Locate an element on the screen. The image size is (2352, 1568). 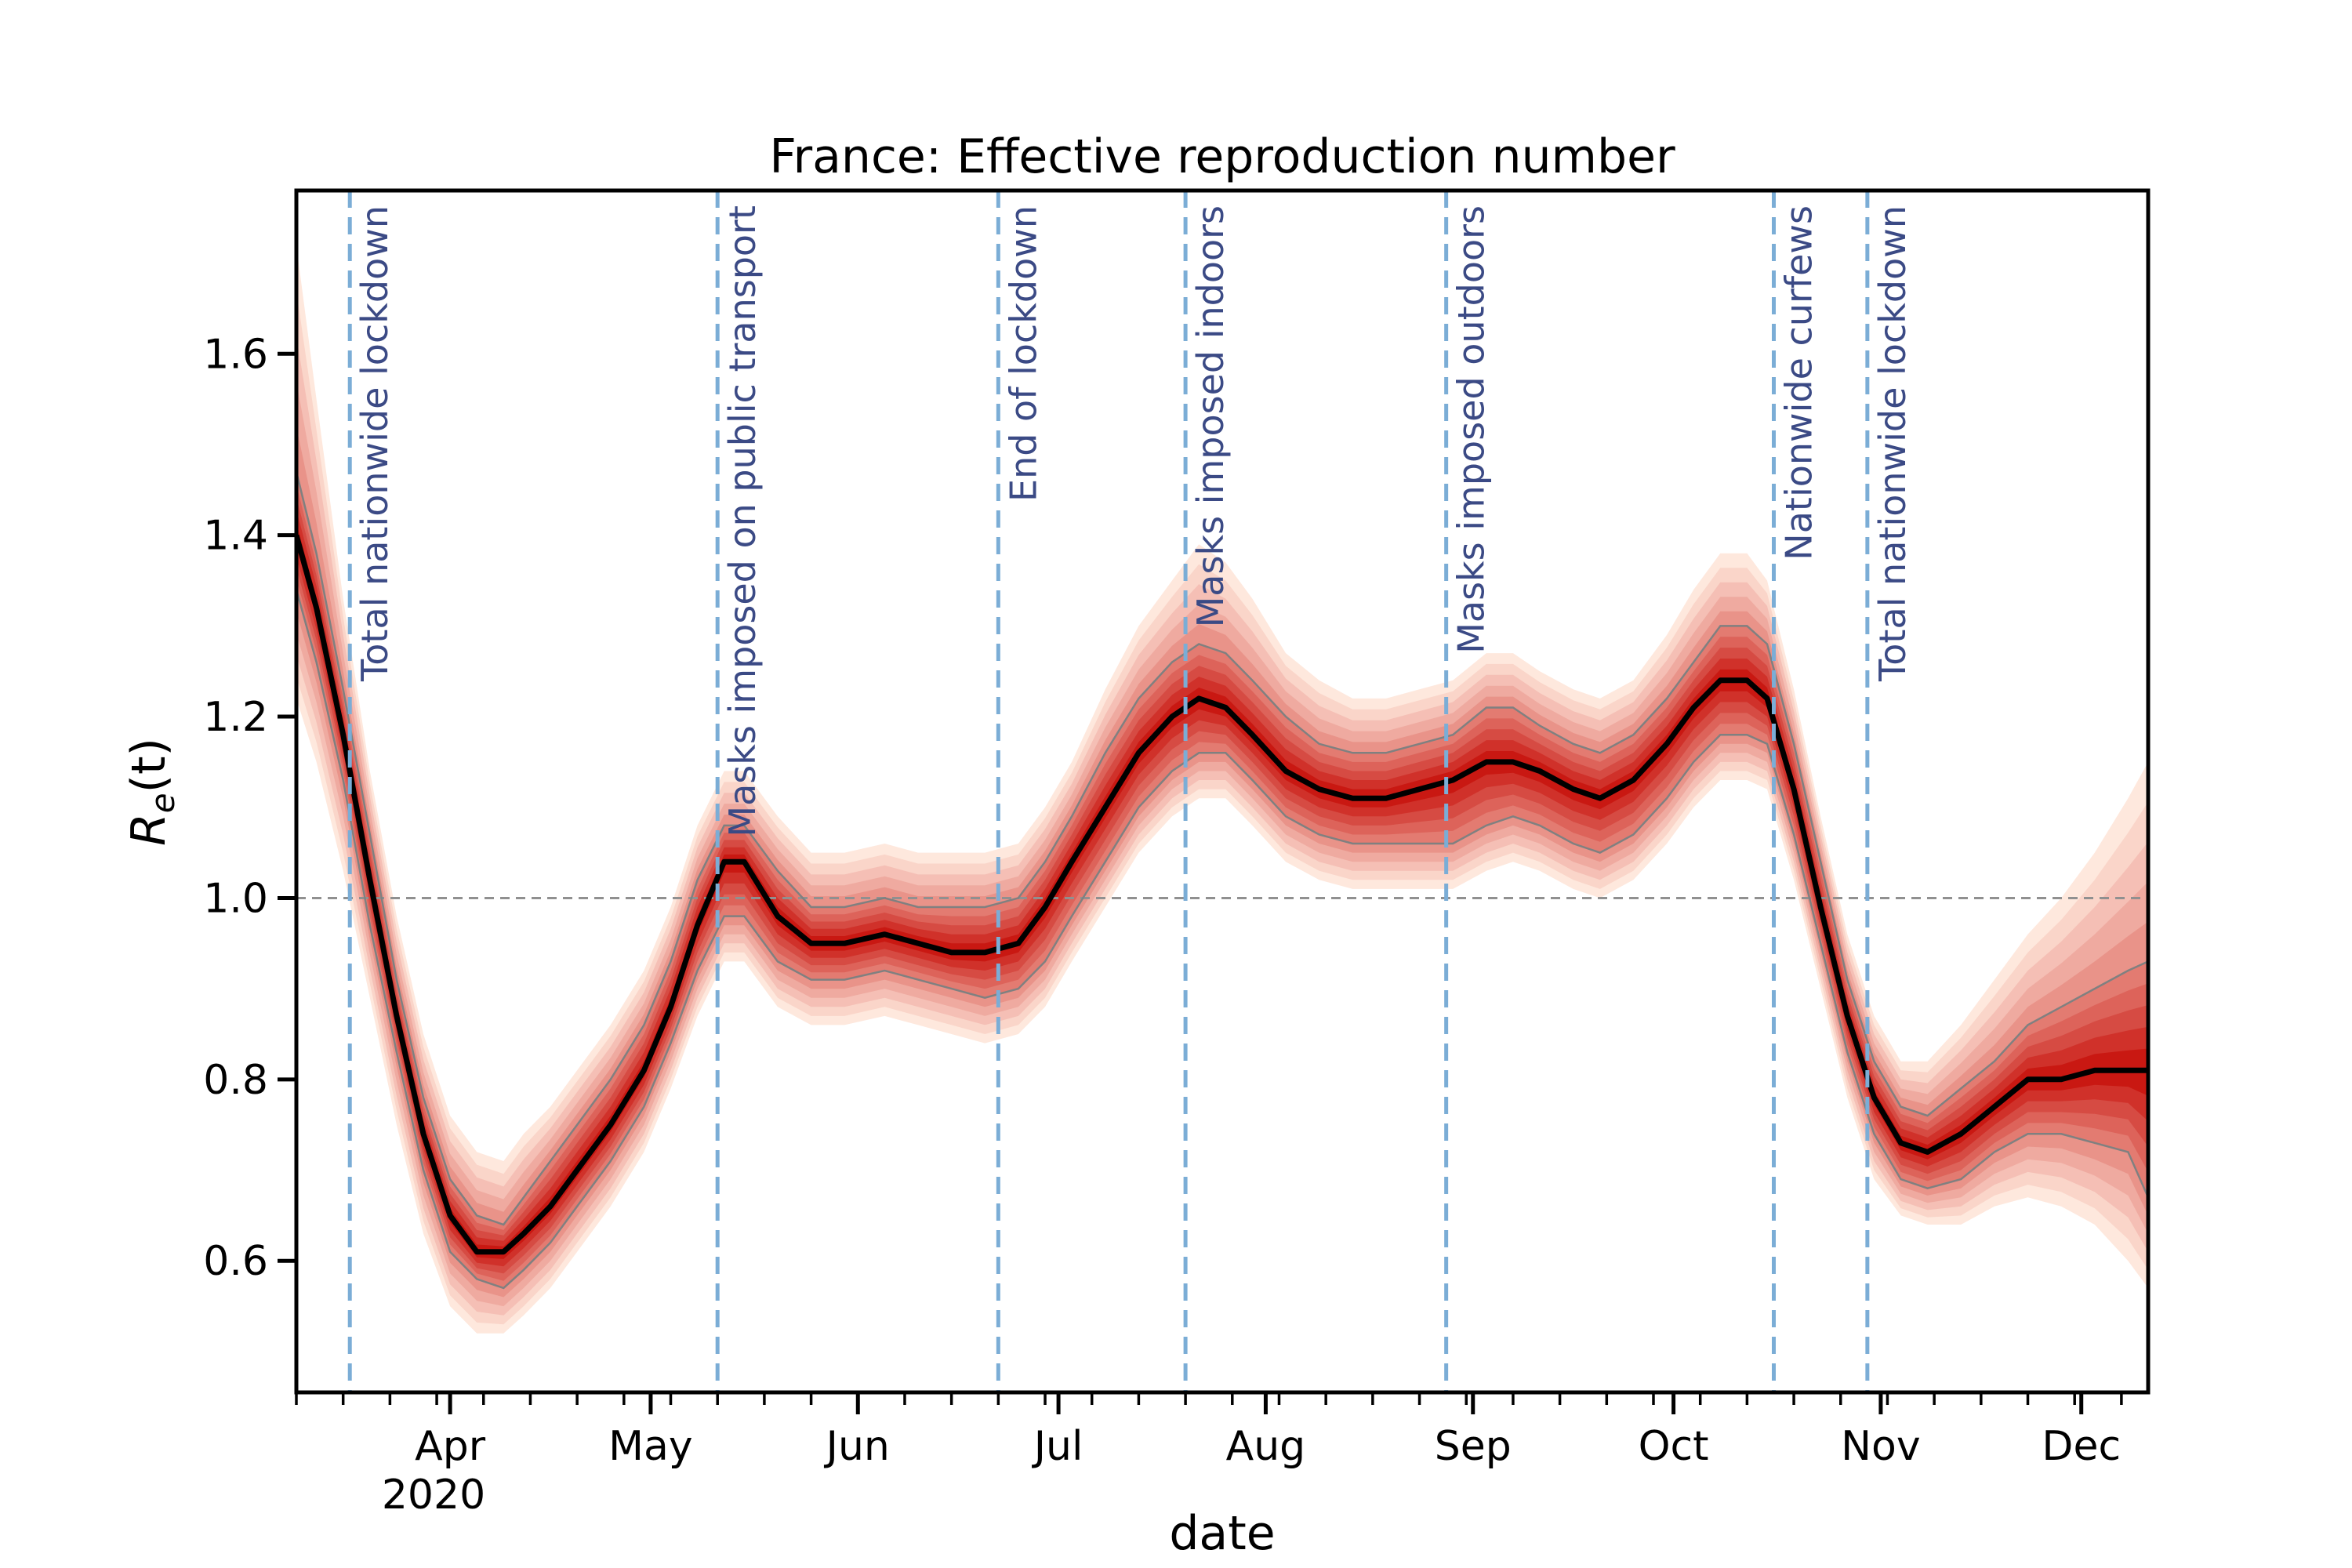
x-tick-label: Jul is located at coordinates (1057, 1446).